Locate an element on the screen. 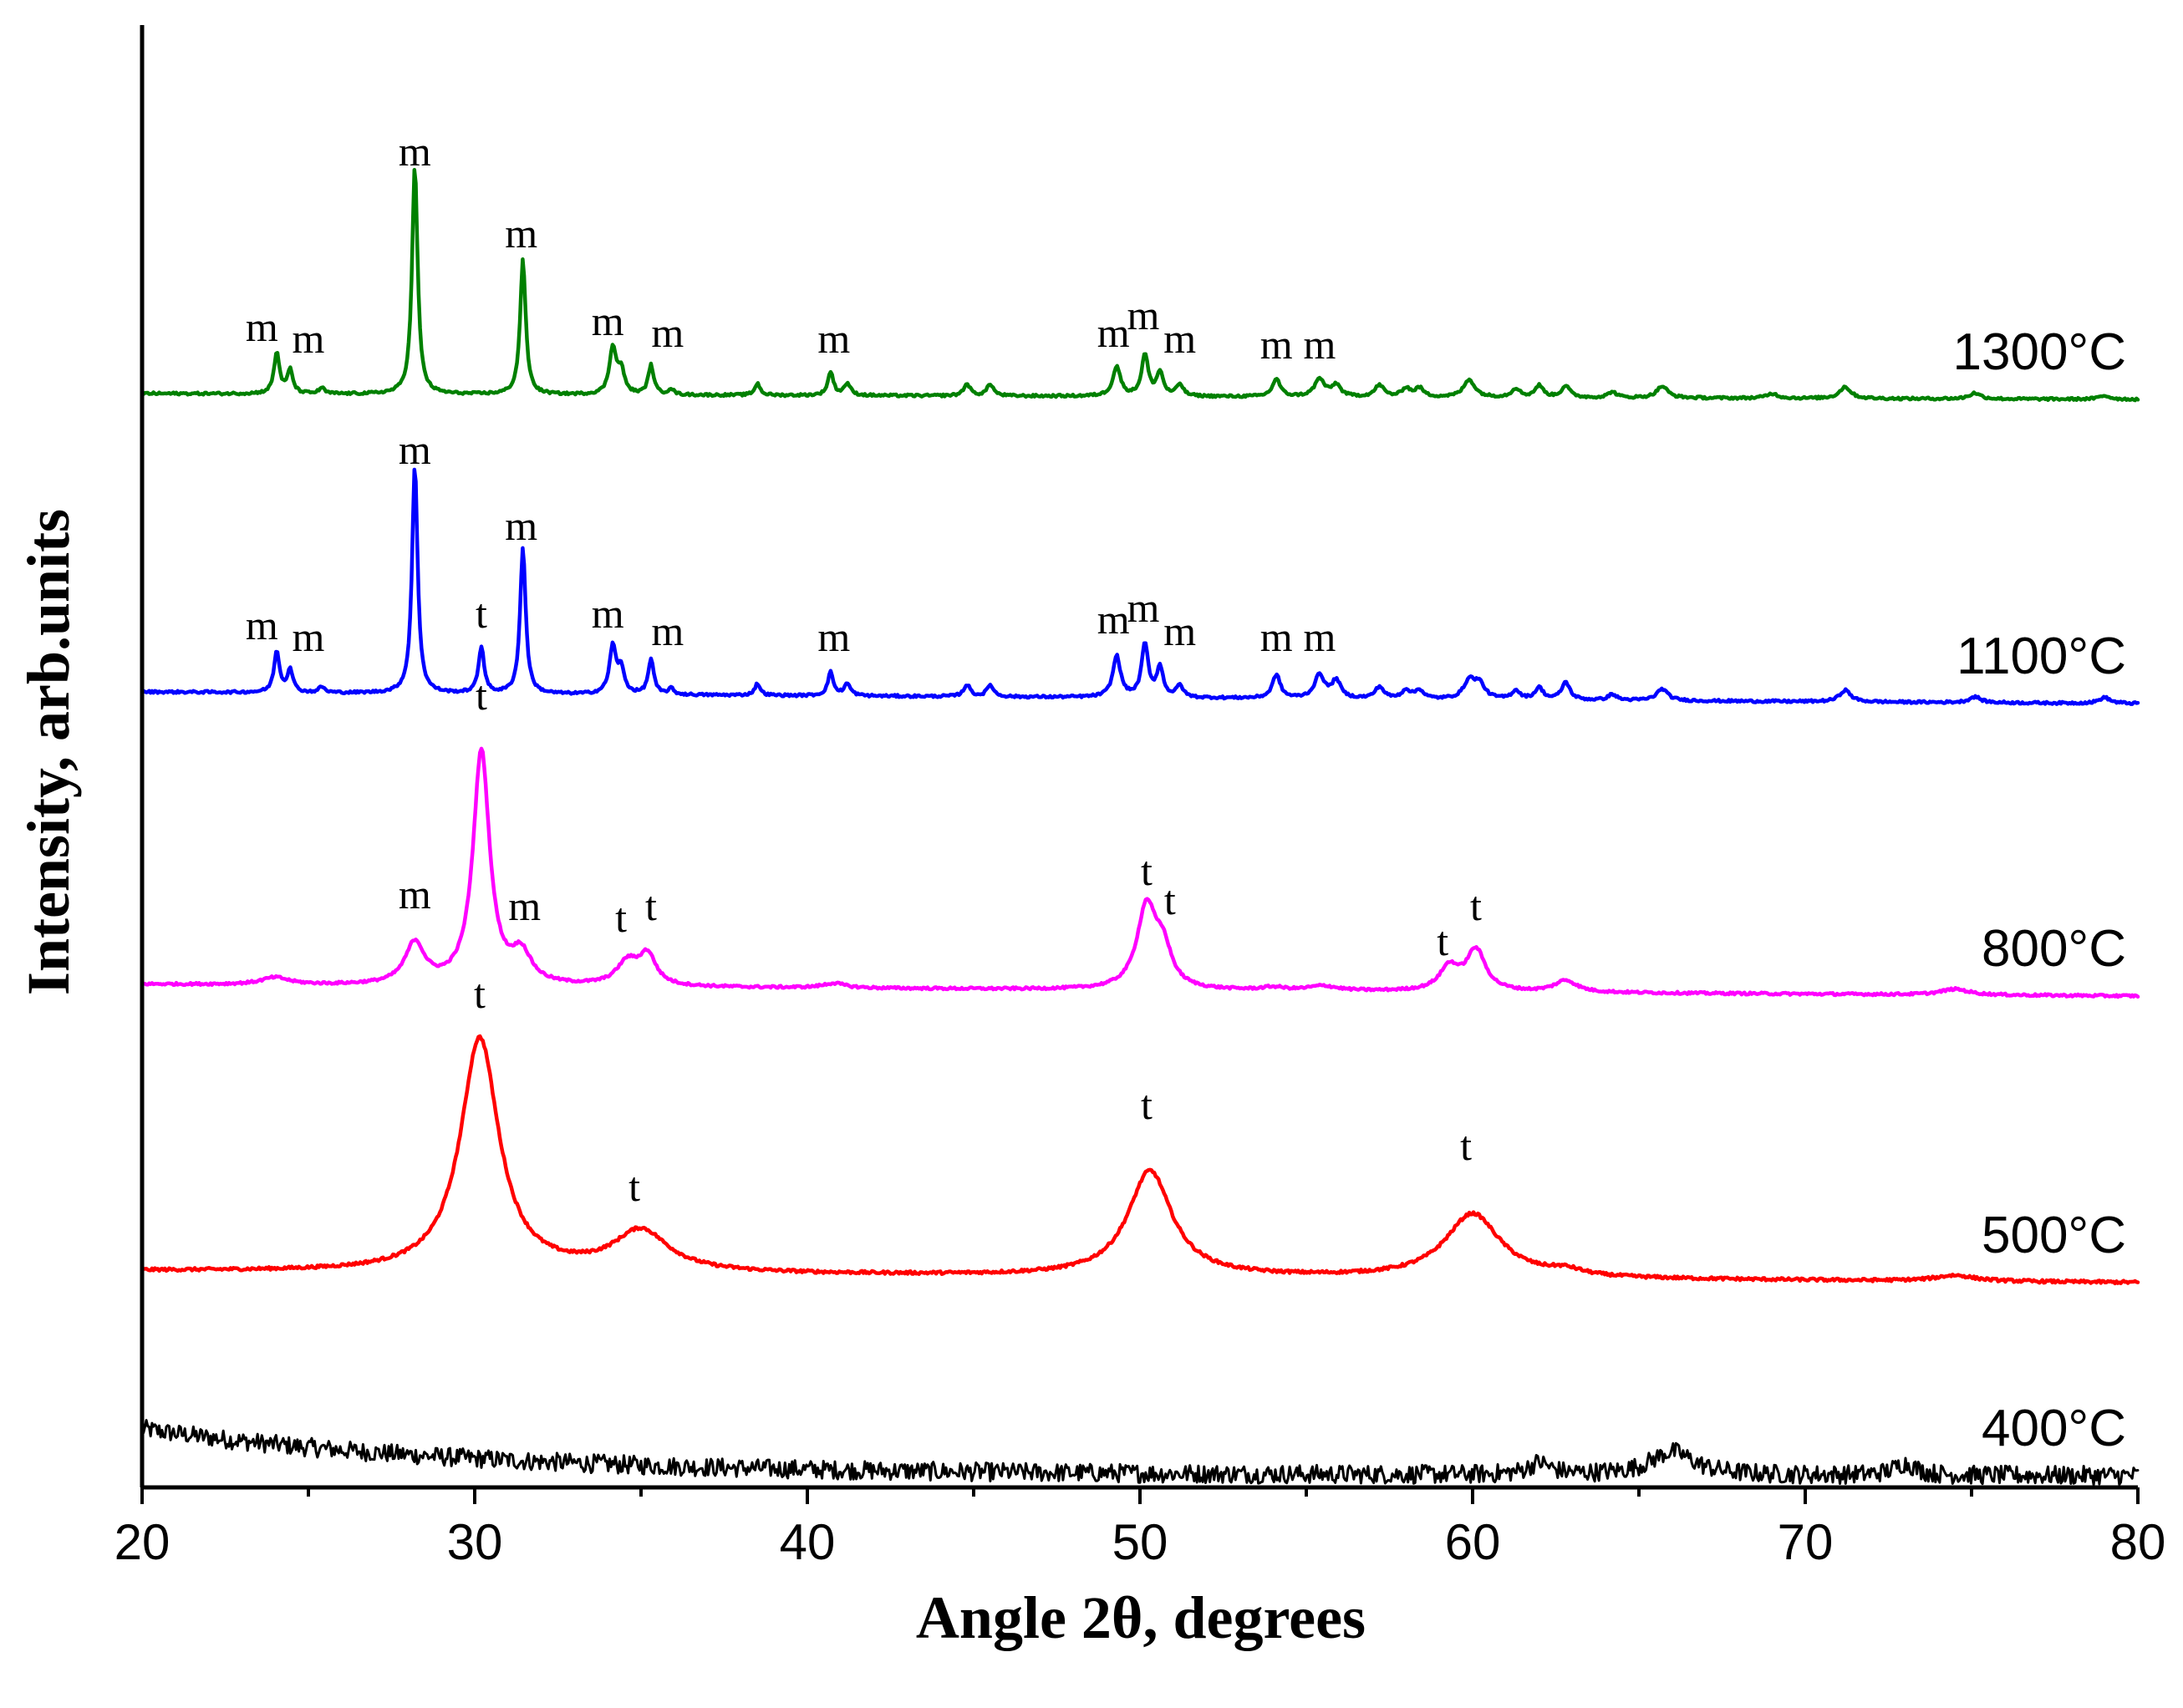 The height and width of the screenshot is (1708, 2183). x-tick-layer: 20 30 40 50 60 70 80 is located at coordinates (1140, 1528).